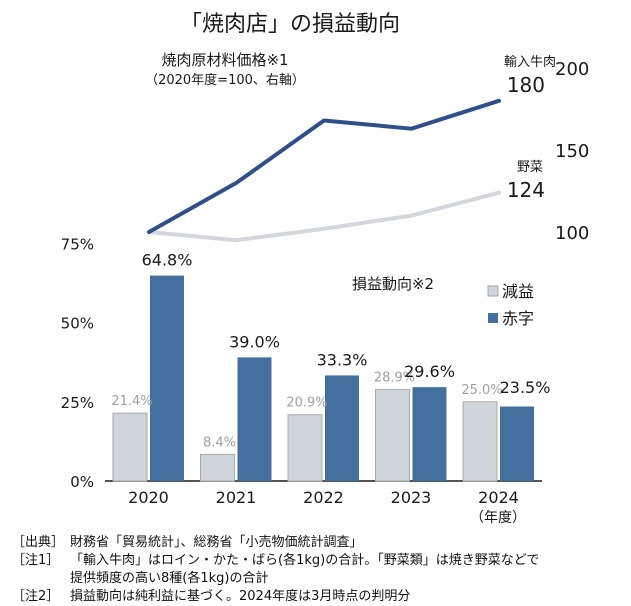 The image size is (631, 606). What do you see at coordinates (572, 151) in the screenshot?
I see `right-axis-tick-label: 150` at bounding box center [572, 151].